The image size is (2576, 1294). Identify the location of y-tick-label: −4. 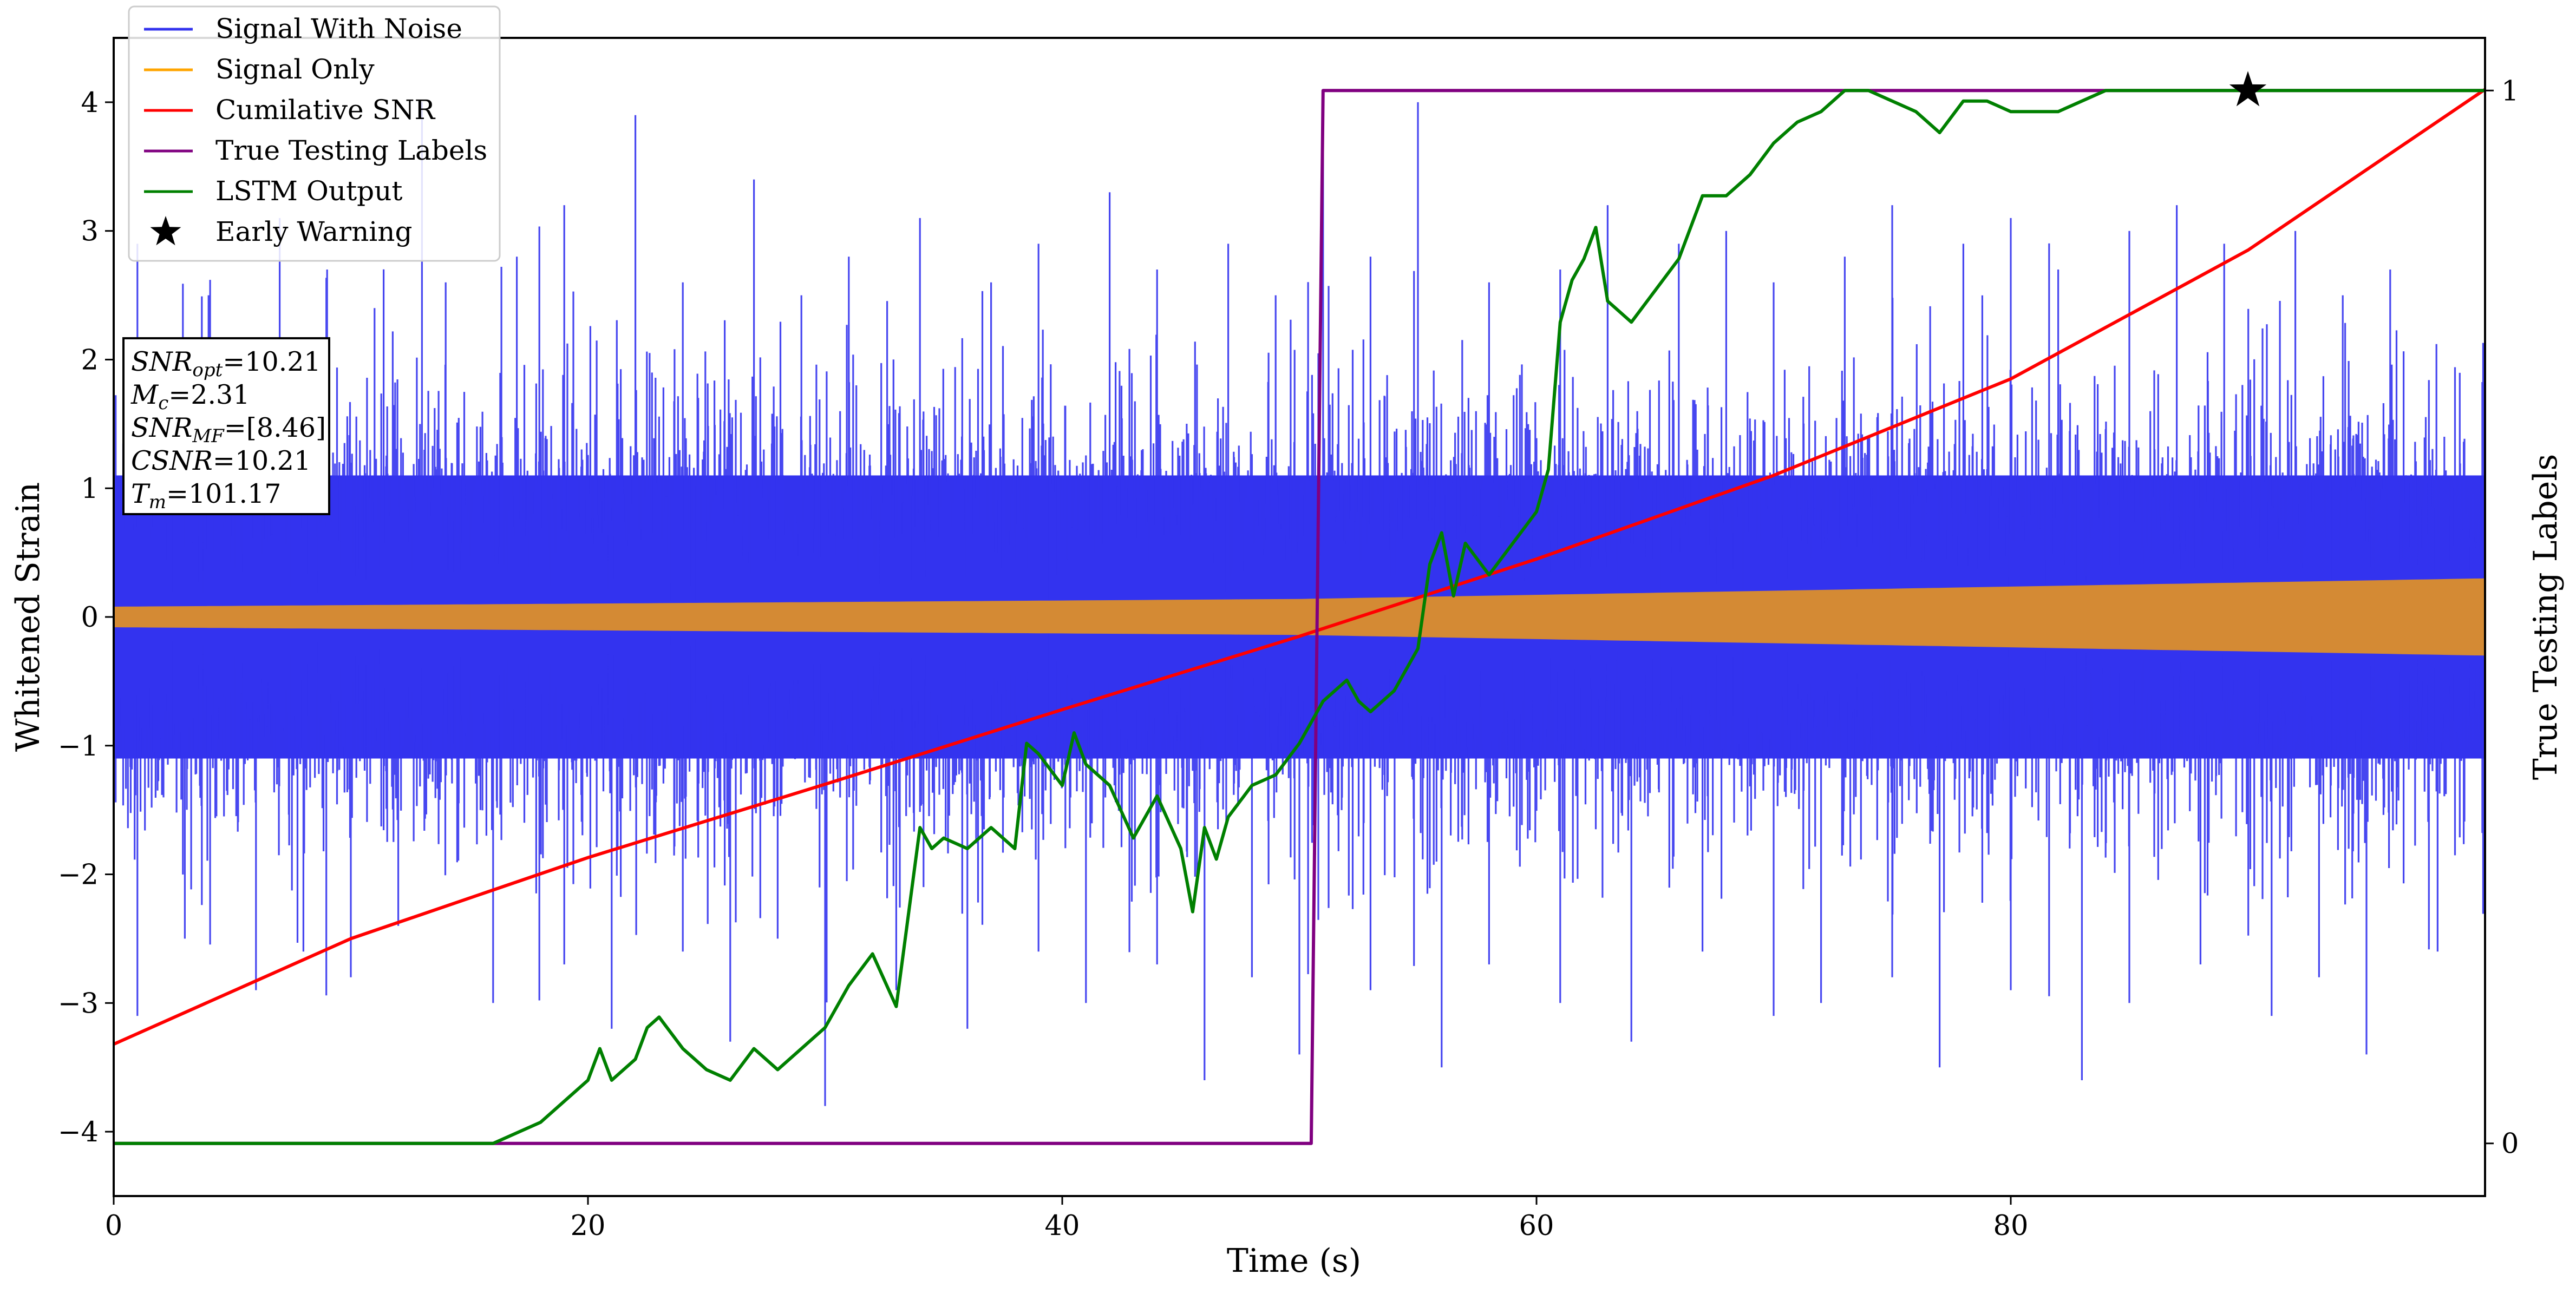
(78, 1132).